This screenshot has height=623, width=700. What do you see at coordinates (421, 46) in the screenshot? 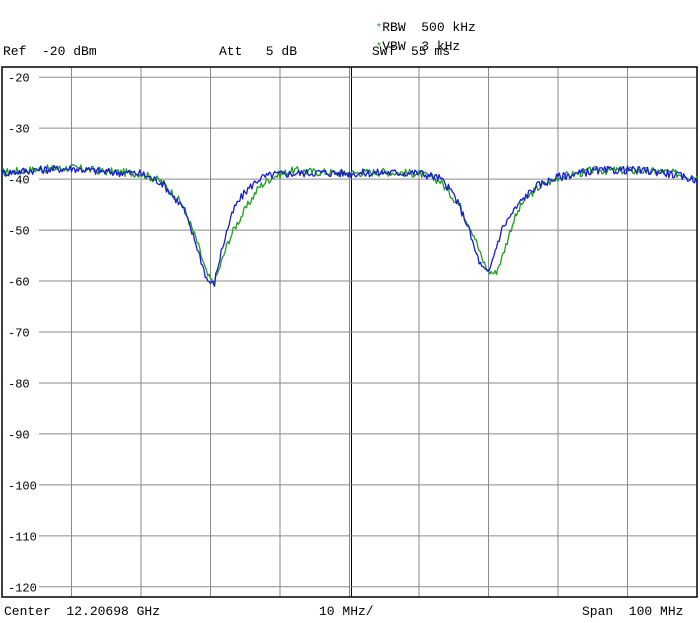
I see `vbw-text: VBW 3 kHz` at bounding box center [421, 46].